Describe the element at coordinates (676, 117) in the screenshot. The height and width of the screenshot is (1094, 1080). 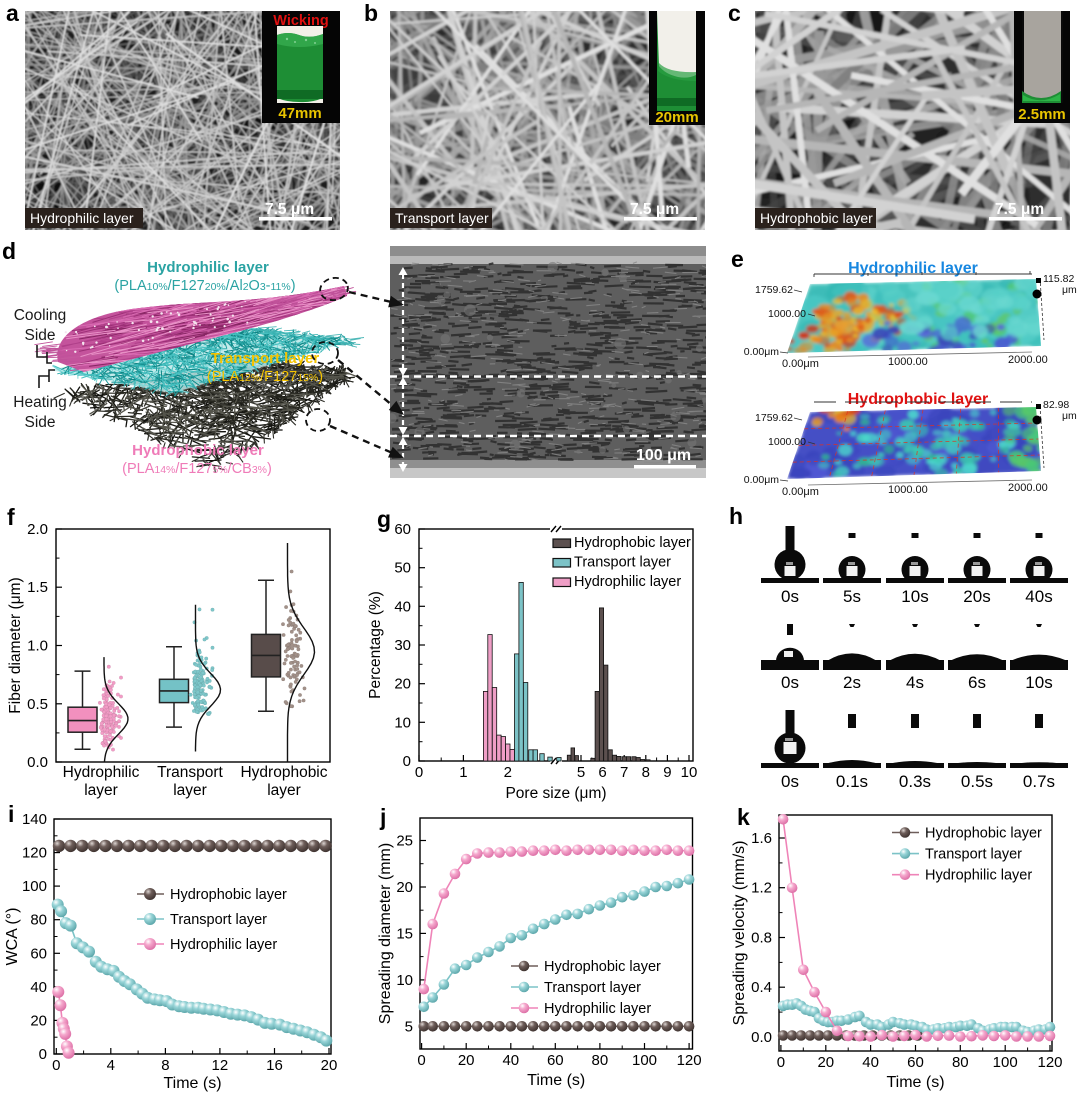
I see `svg-text: 20mm` at that location.